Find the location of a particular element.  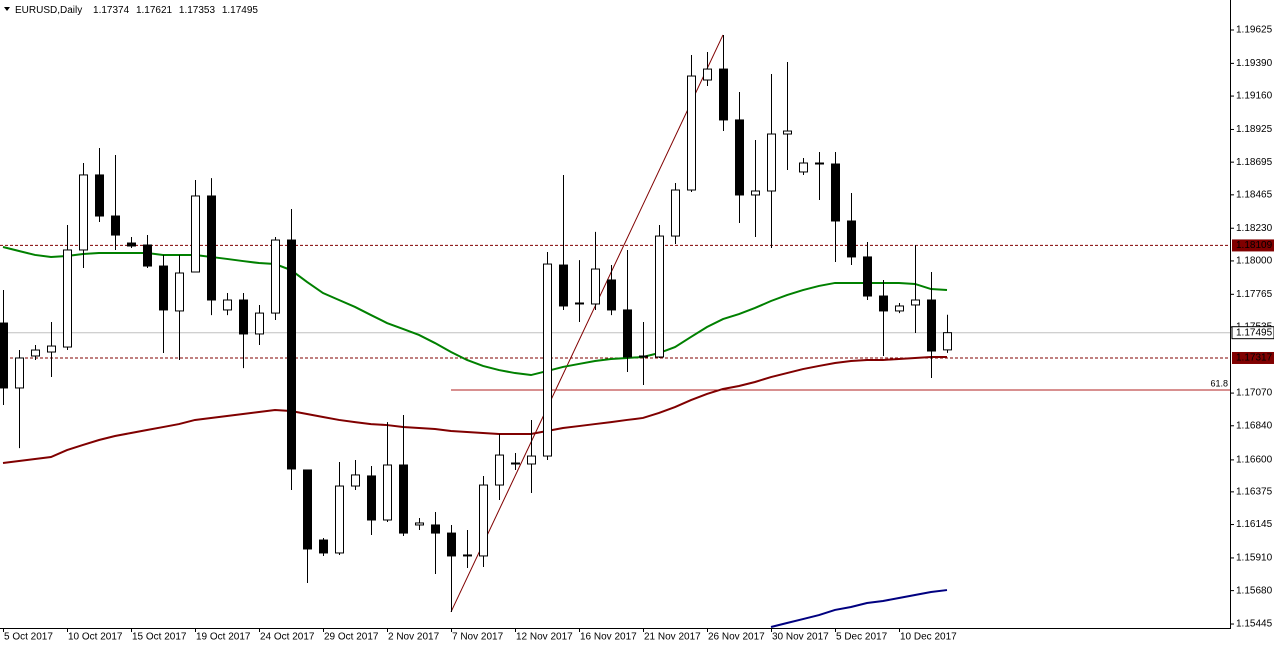

y-tick-label: 1.19390 is located at coordinates (1254, 63).